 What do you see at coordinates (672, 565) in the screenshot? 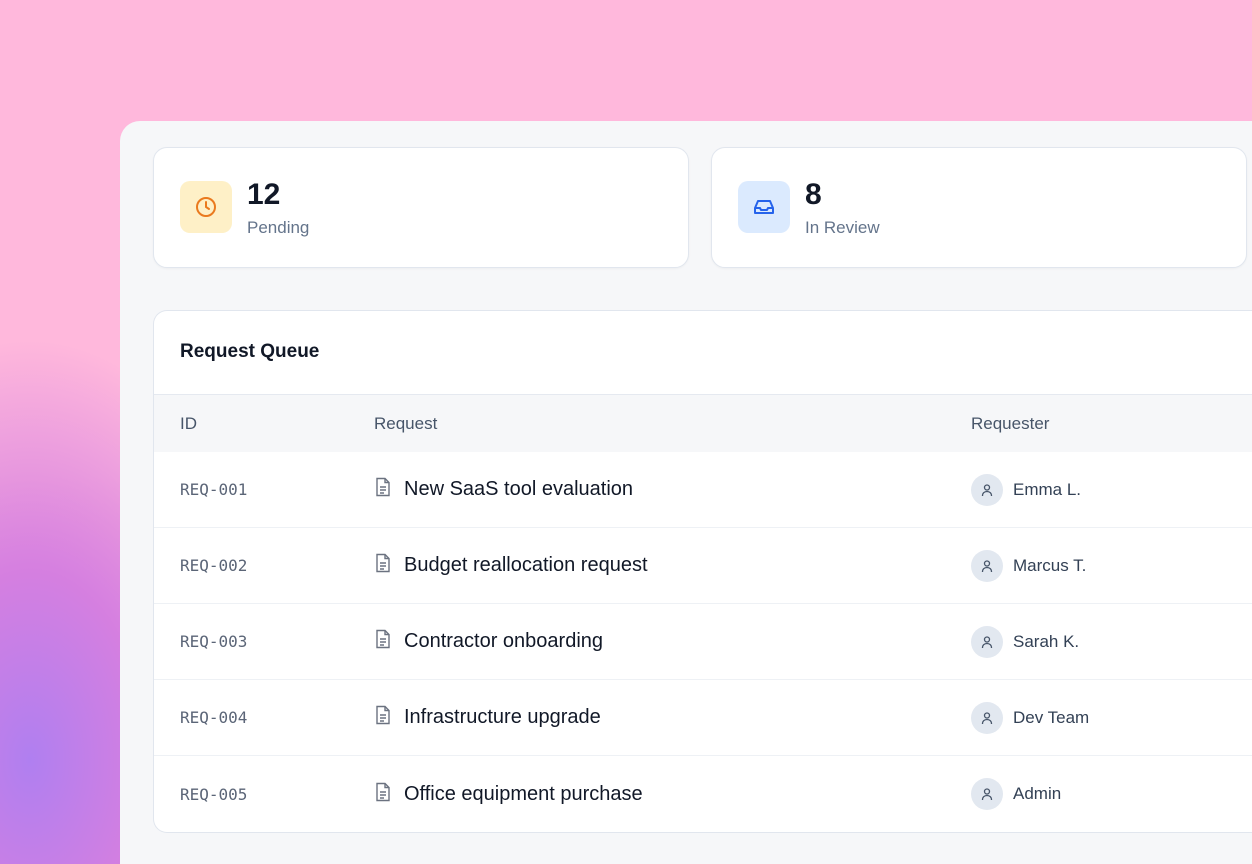
I see `request-cell: Budget reallocation request` at bounding box center [672, 565].